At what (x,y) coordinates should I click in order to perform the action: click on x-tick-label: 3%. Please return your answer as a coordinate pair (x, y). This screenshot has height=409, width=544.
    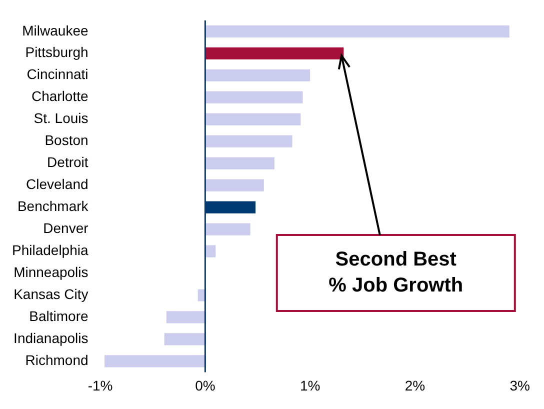
    Looking at the image, I should click on (520, 385).